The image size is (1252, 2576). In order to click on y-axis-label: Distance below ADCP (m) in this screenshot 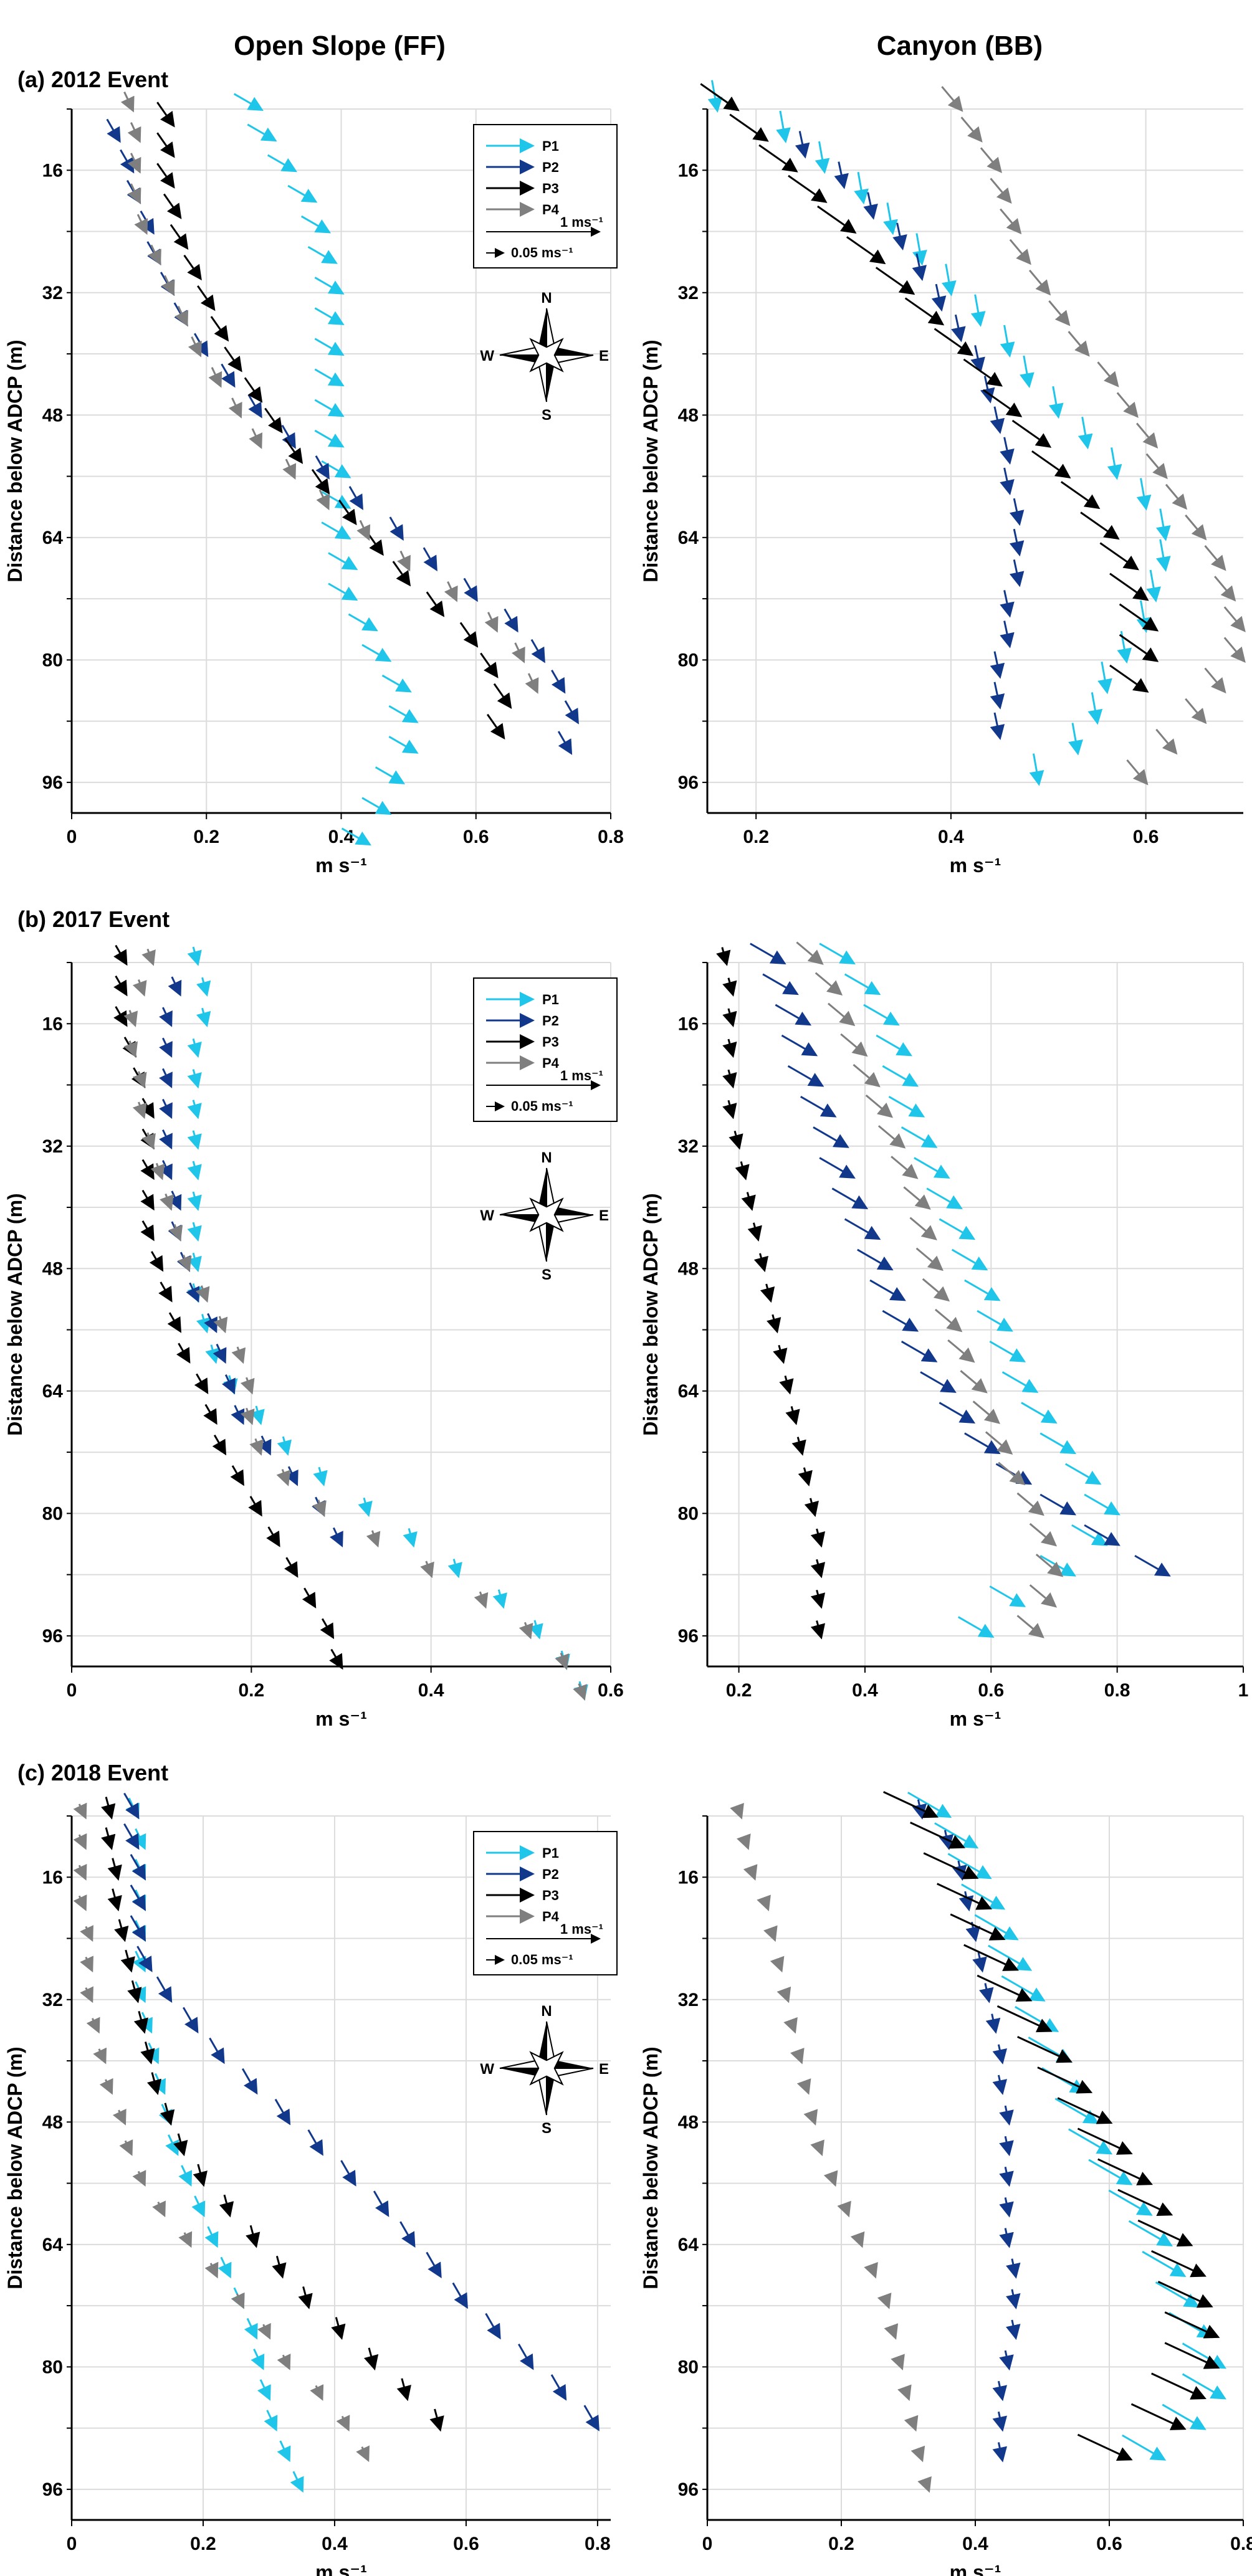, I will do `click(650, 461)`.